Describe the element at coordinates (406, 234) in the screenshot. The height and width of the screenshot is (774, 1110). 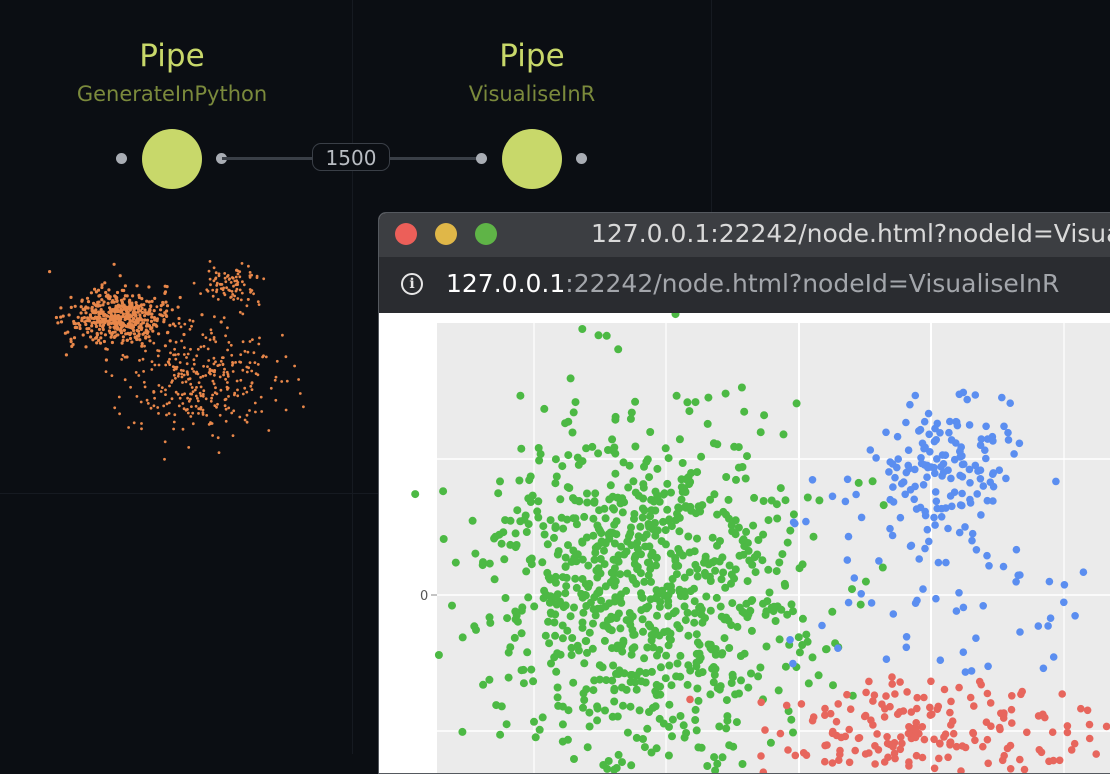
I see `close-window-button` at that location.